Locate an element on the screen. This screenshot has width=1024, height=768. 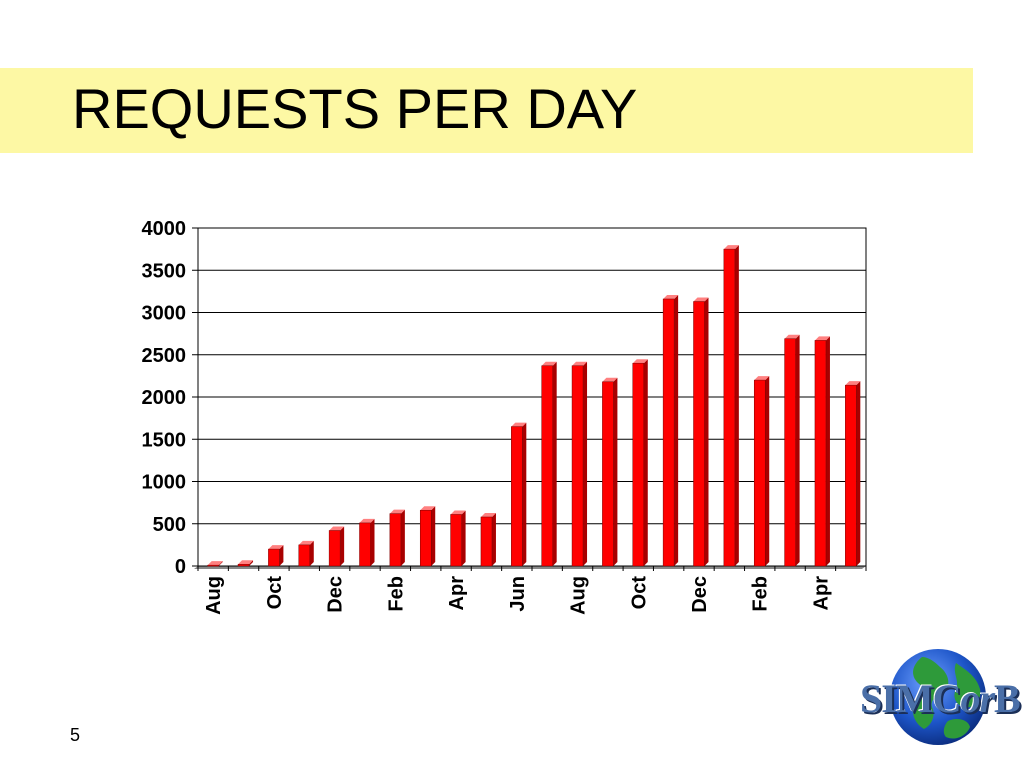
y-tick-label: 2500 is located at coordinates (164, 356).